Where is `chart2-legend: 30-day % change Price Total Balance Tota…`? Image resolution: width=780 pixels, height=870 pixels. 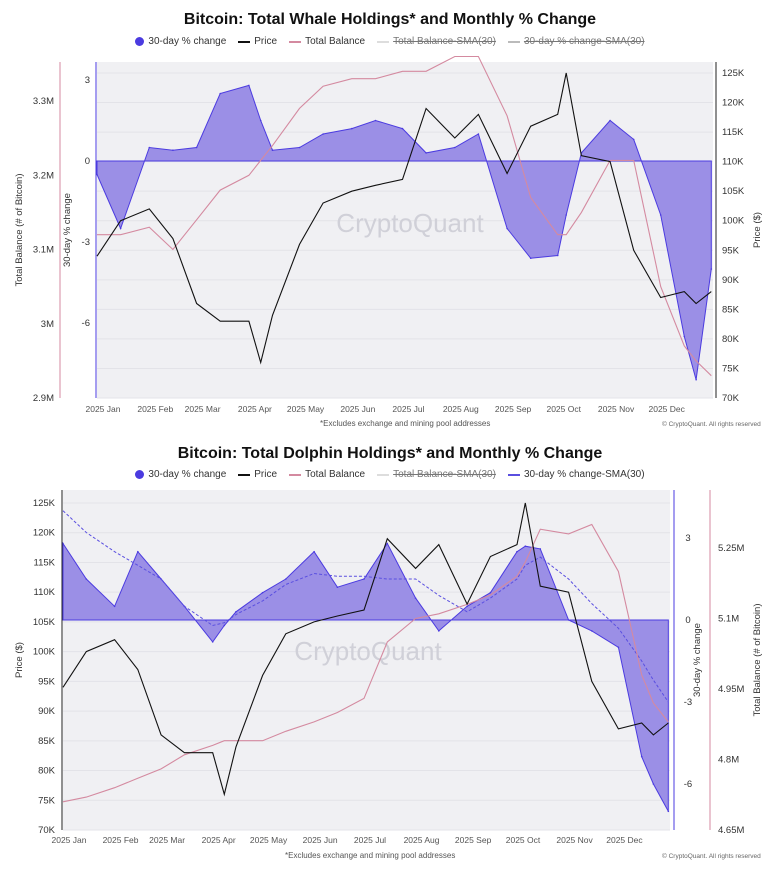
chart2-legend: 30-day % change Price Total Balance Tota… is located at coordinates (390, 474).